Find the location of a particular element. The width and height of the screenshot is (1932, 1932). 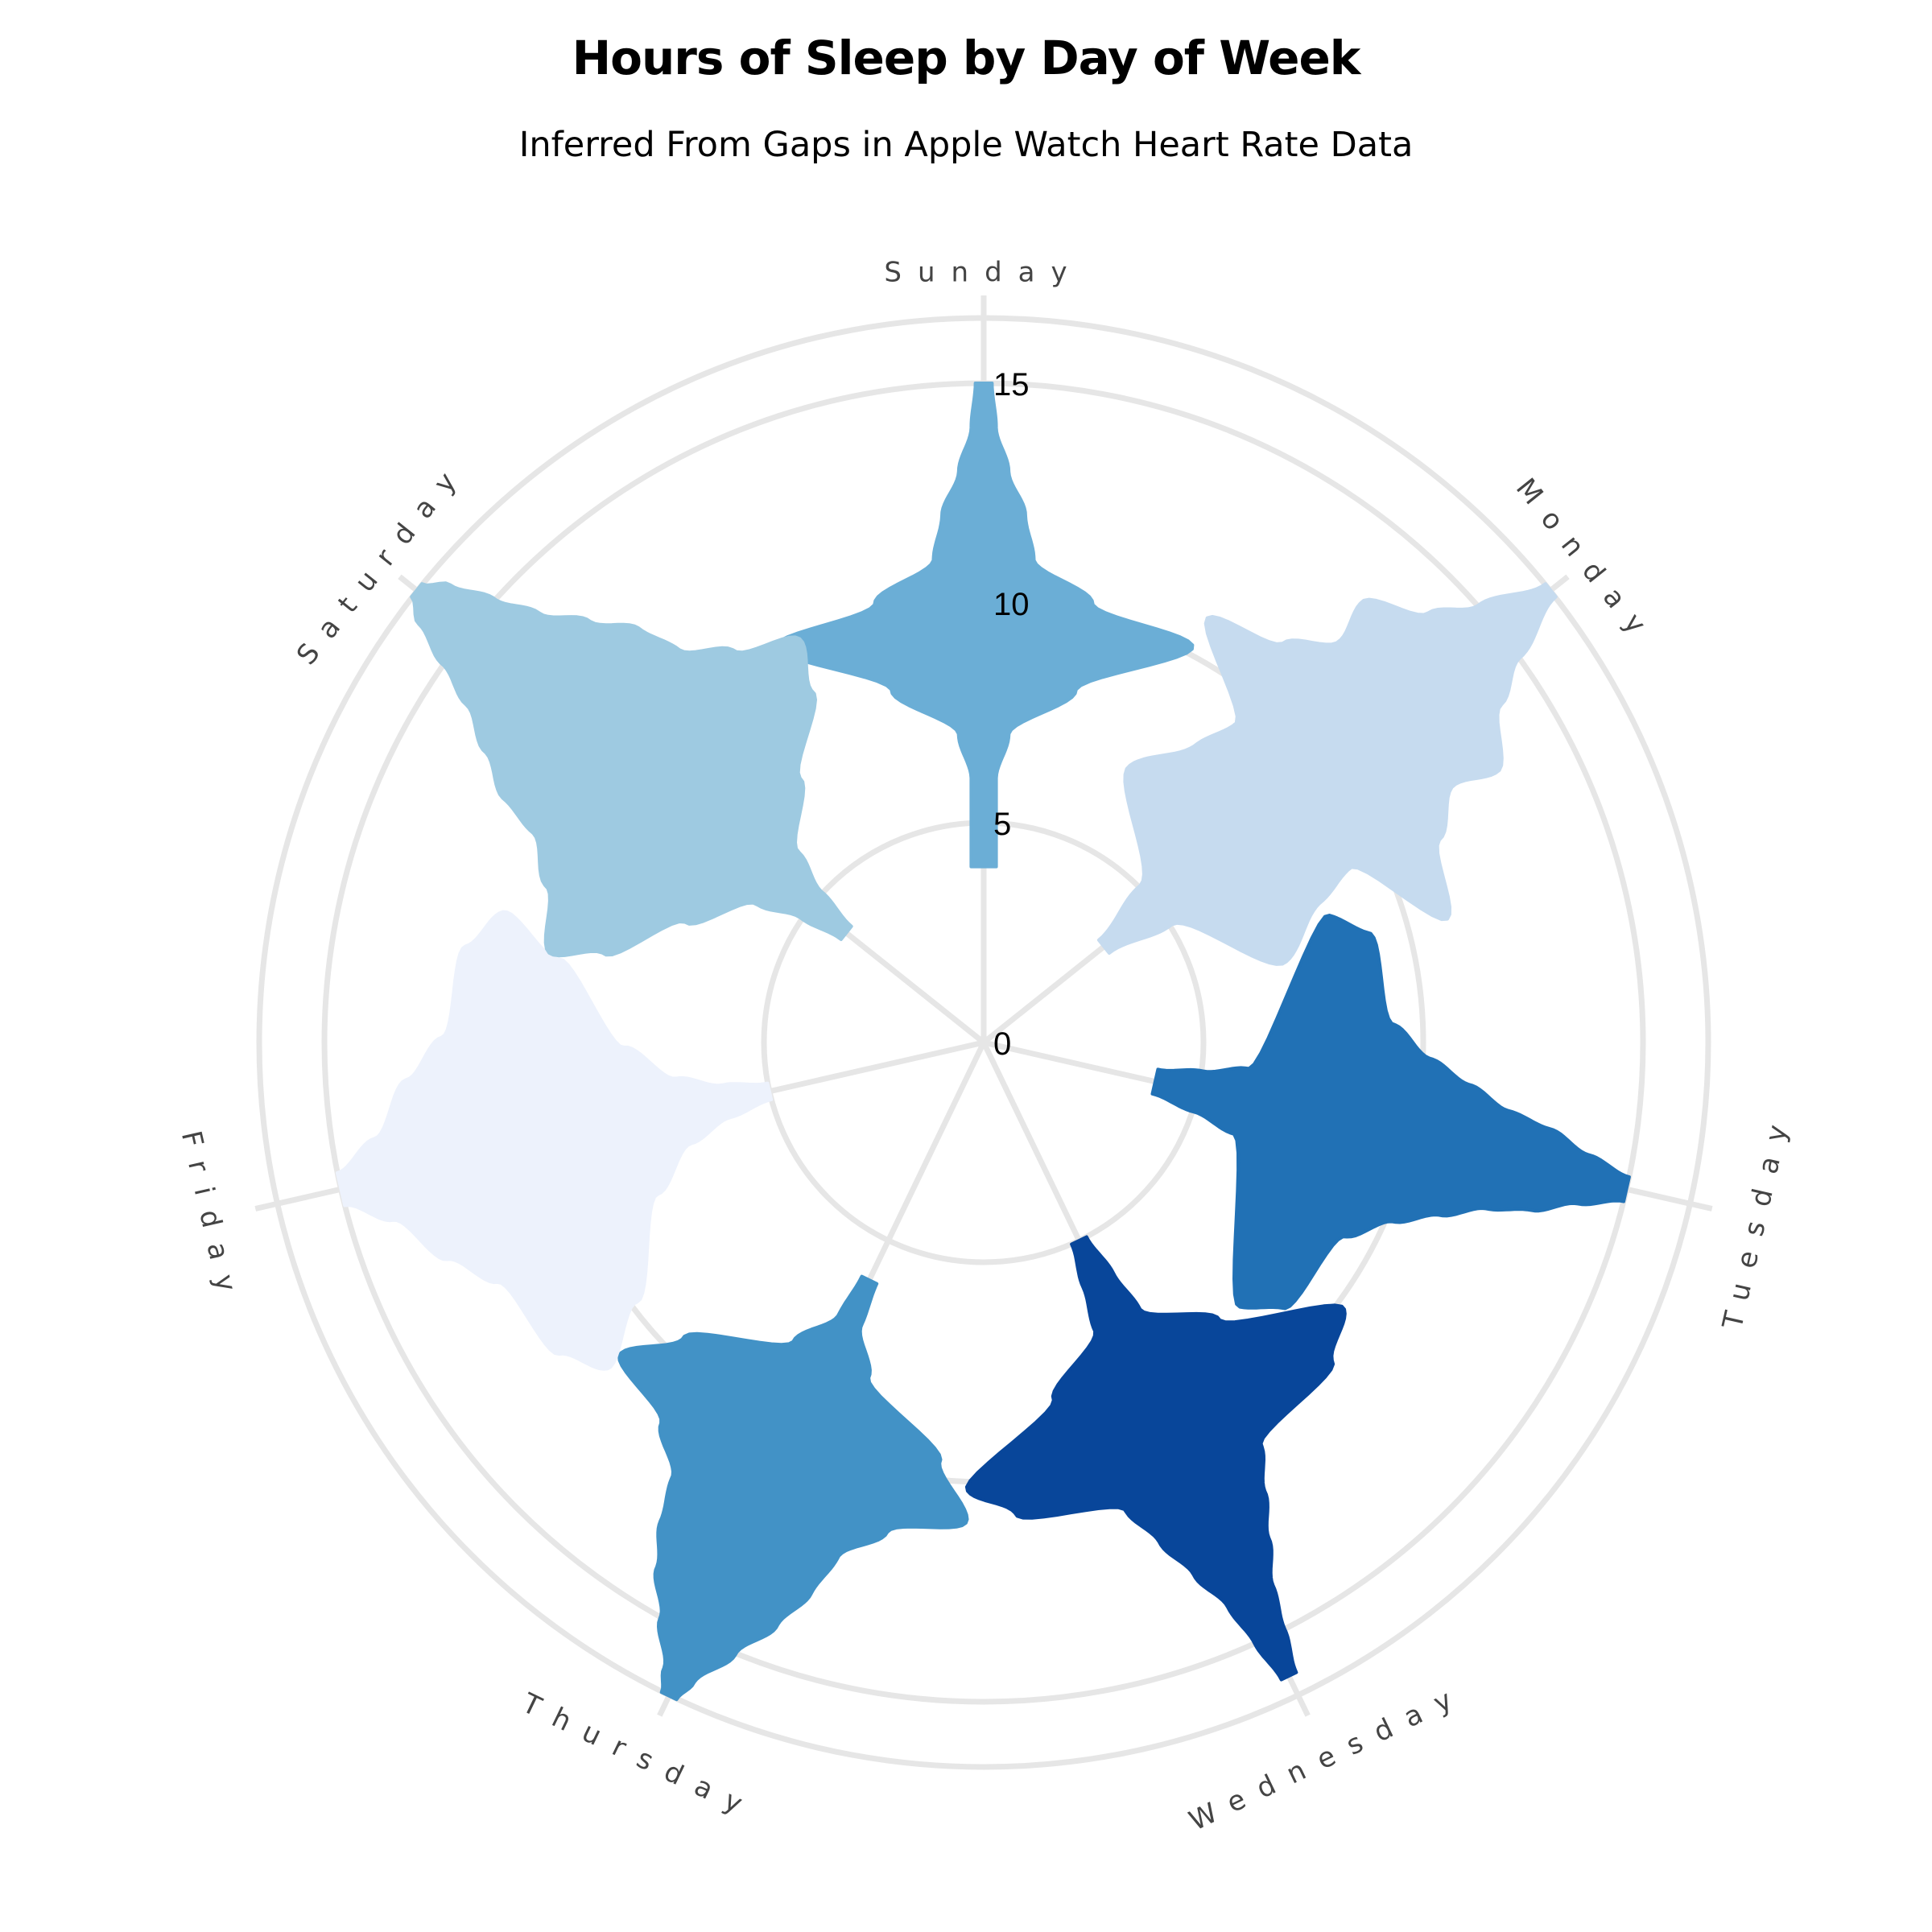

day-label-sunday: Sunday is located at coordinates (983, 273).